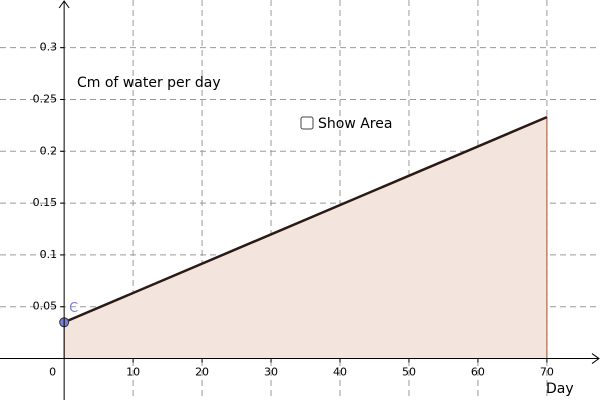  I want to click on x-tick-label: 40, so click(340, 372).